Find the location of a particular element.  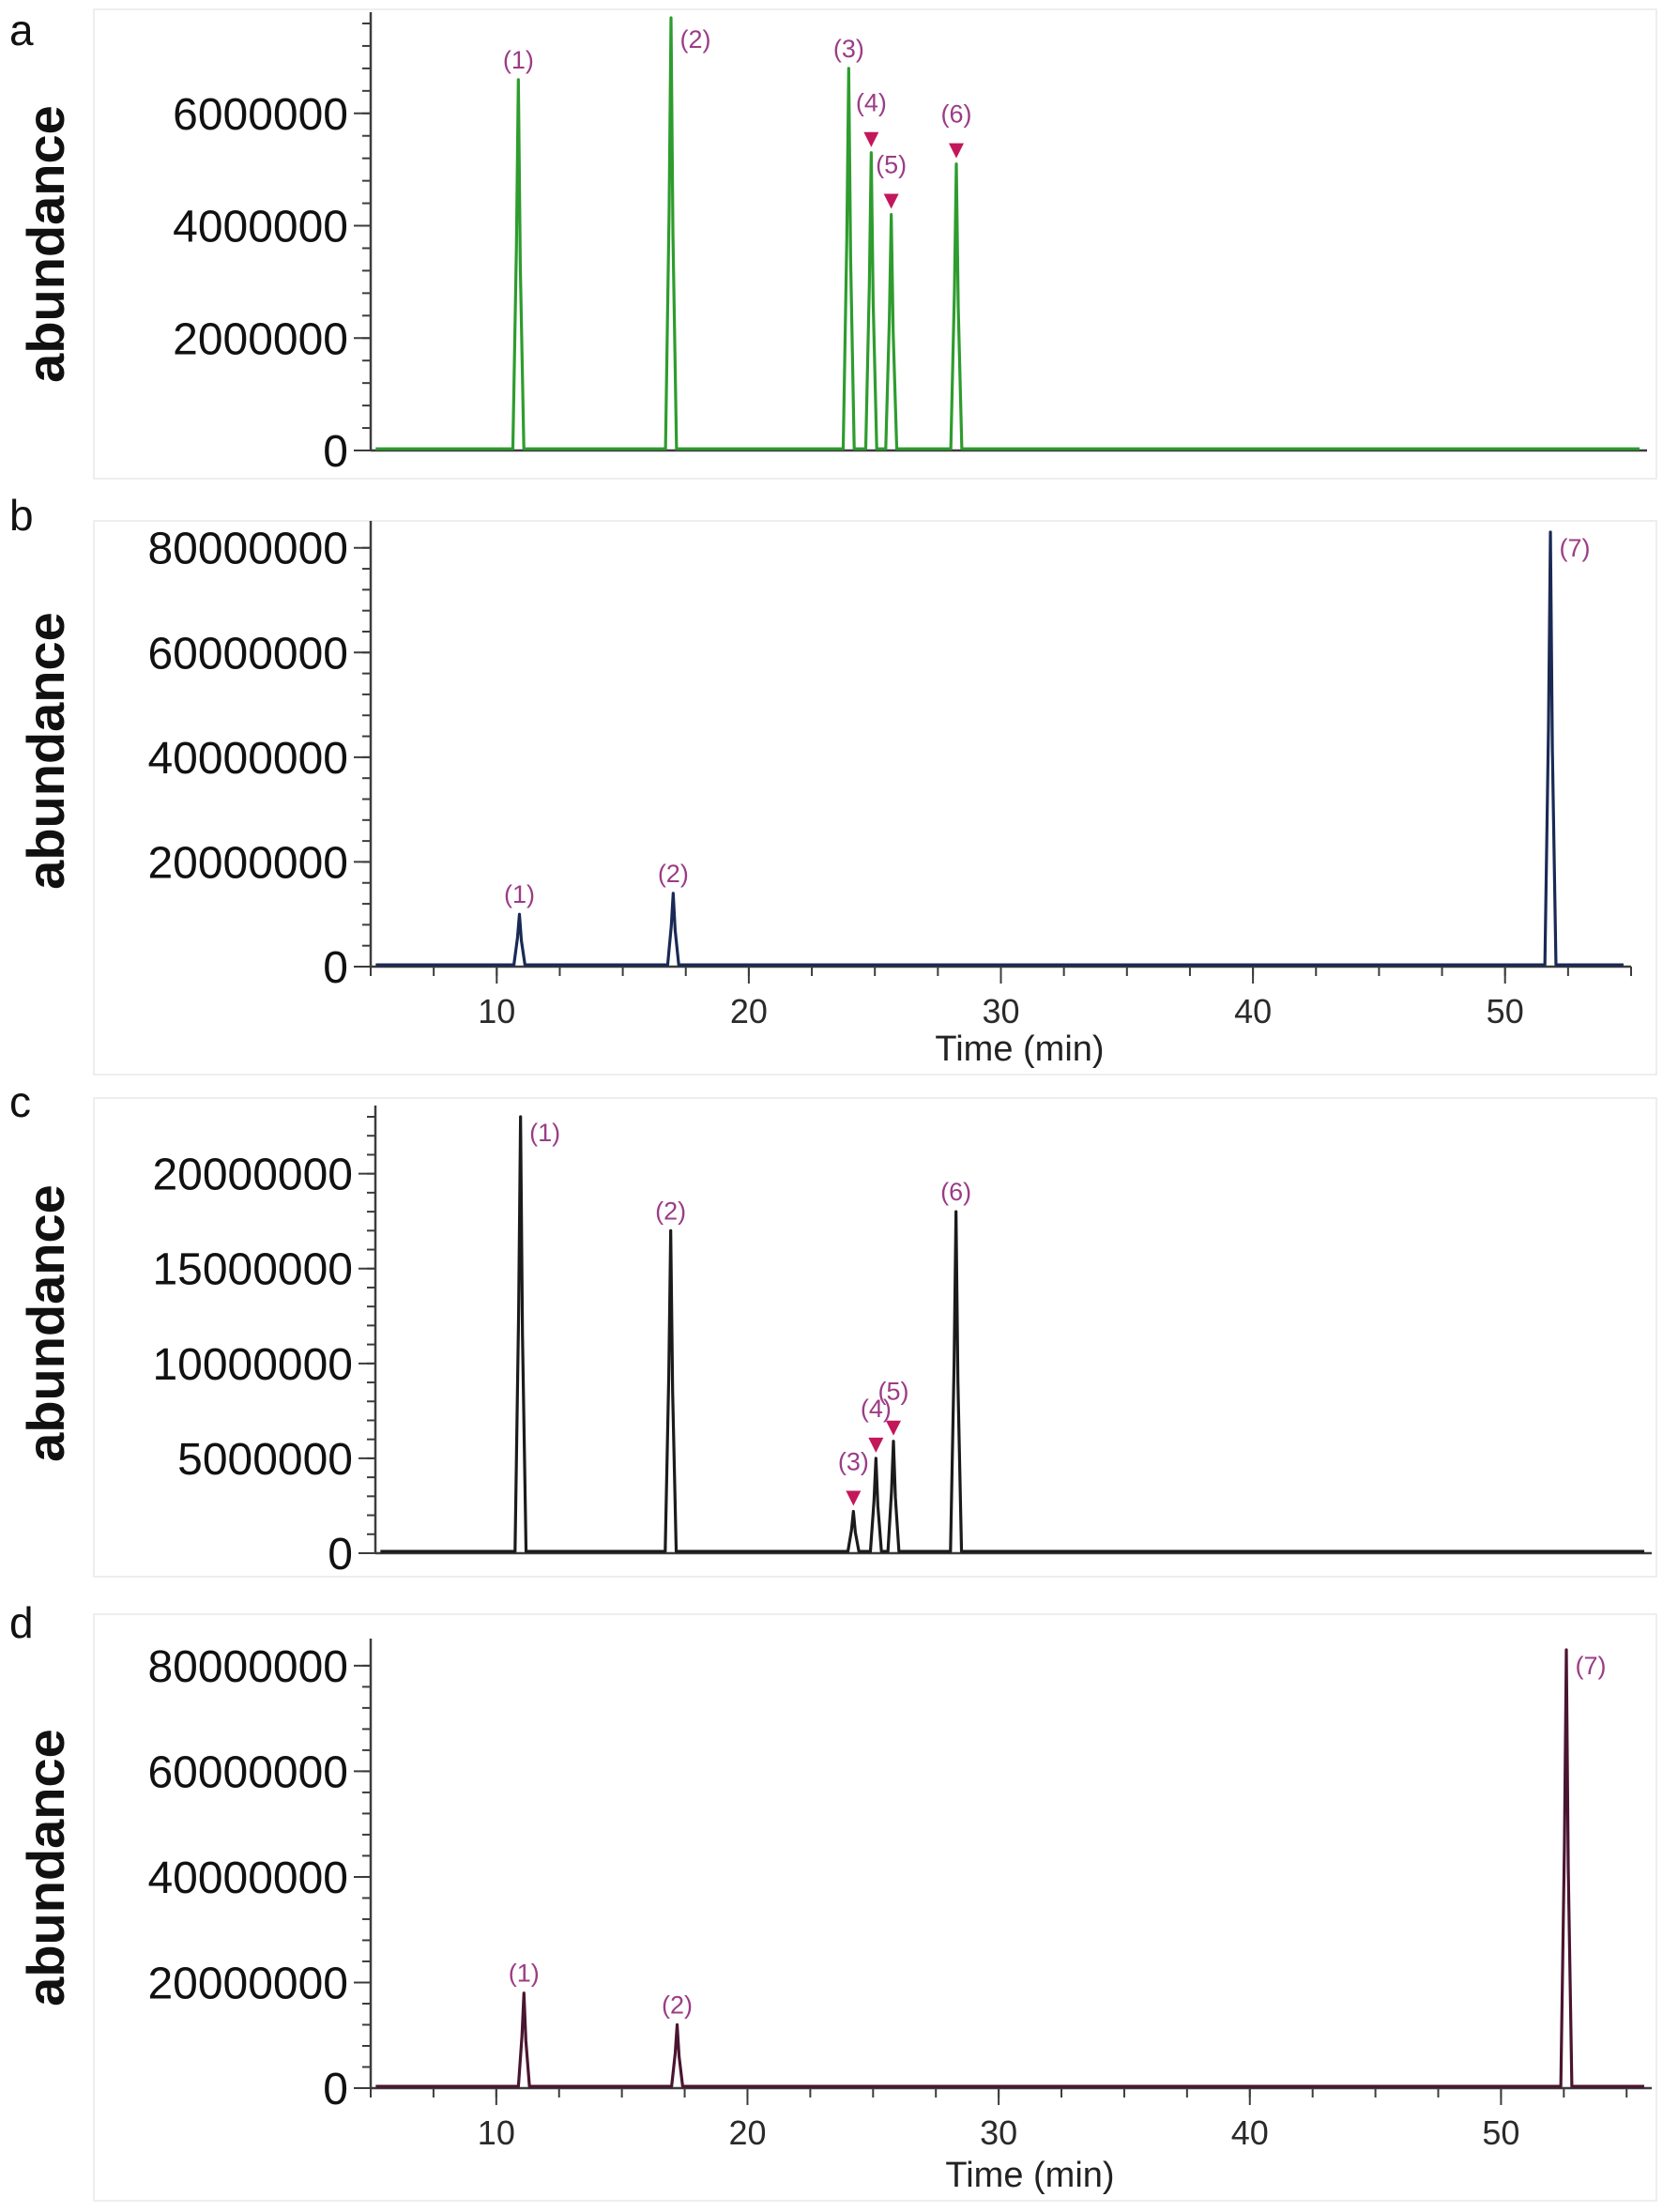

y-tick-label: 5000000 is located at coordinates (265, 1460).